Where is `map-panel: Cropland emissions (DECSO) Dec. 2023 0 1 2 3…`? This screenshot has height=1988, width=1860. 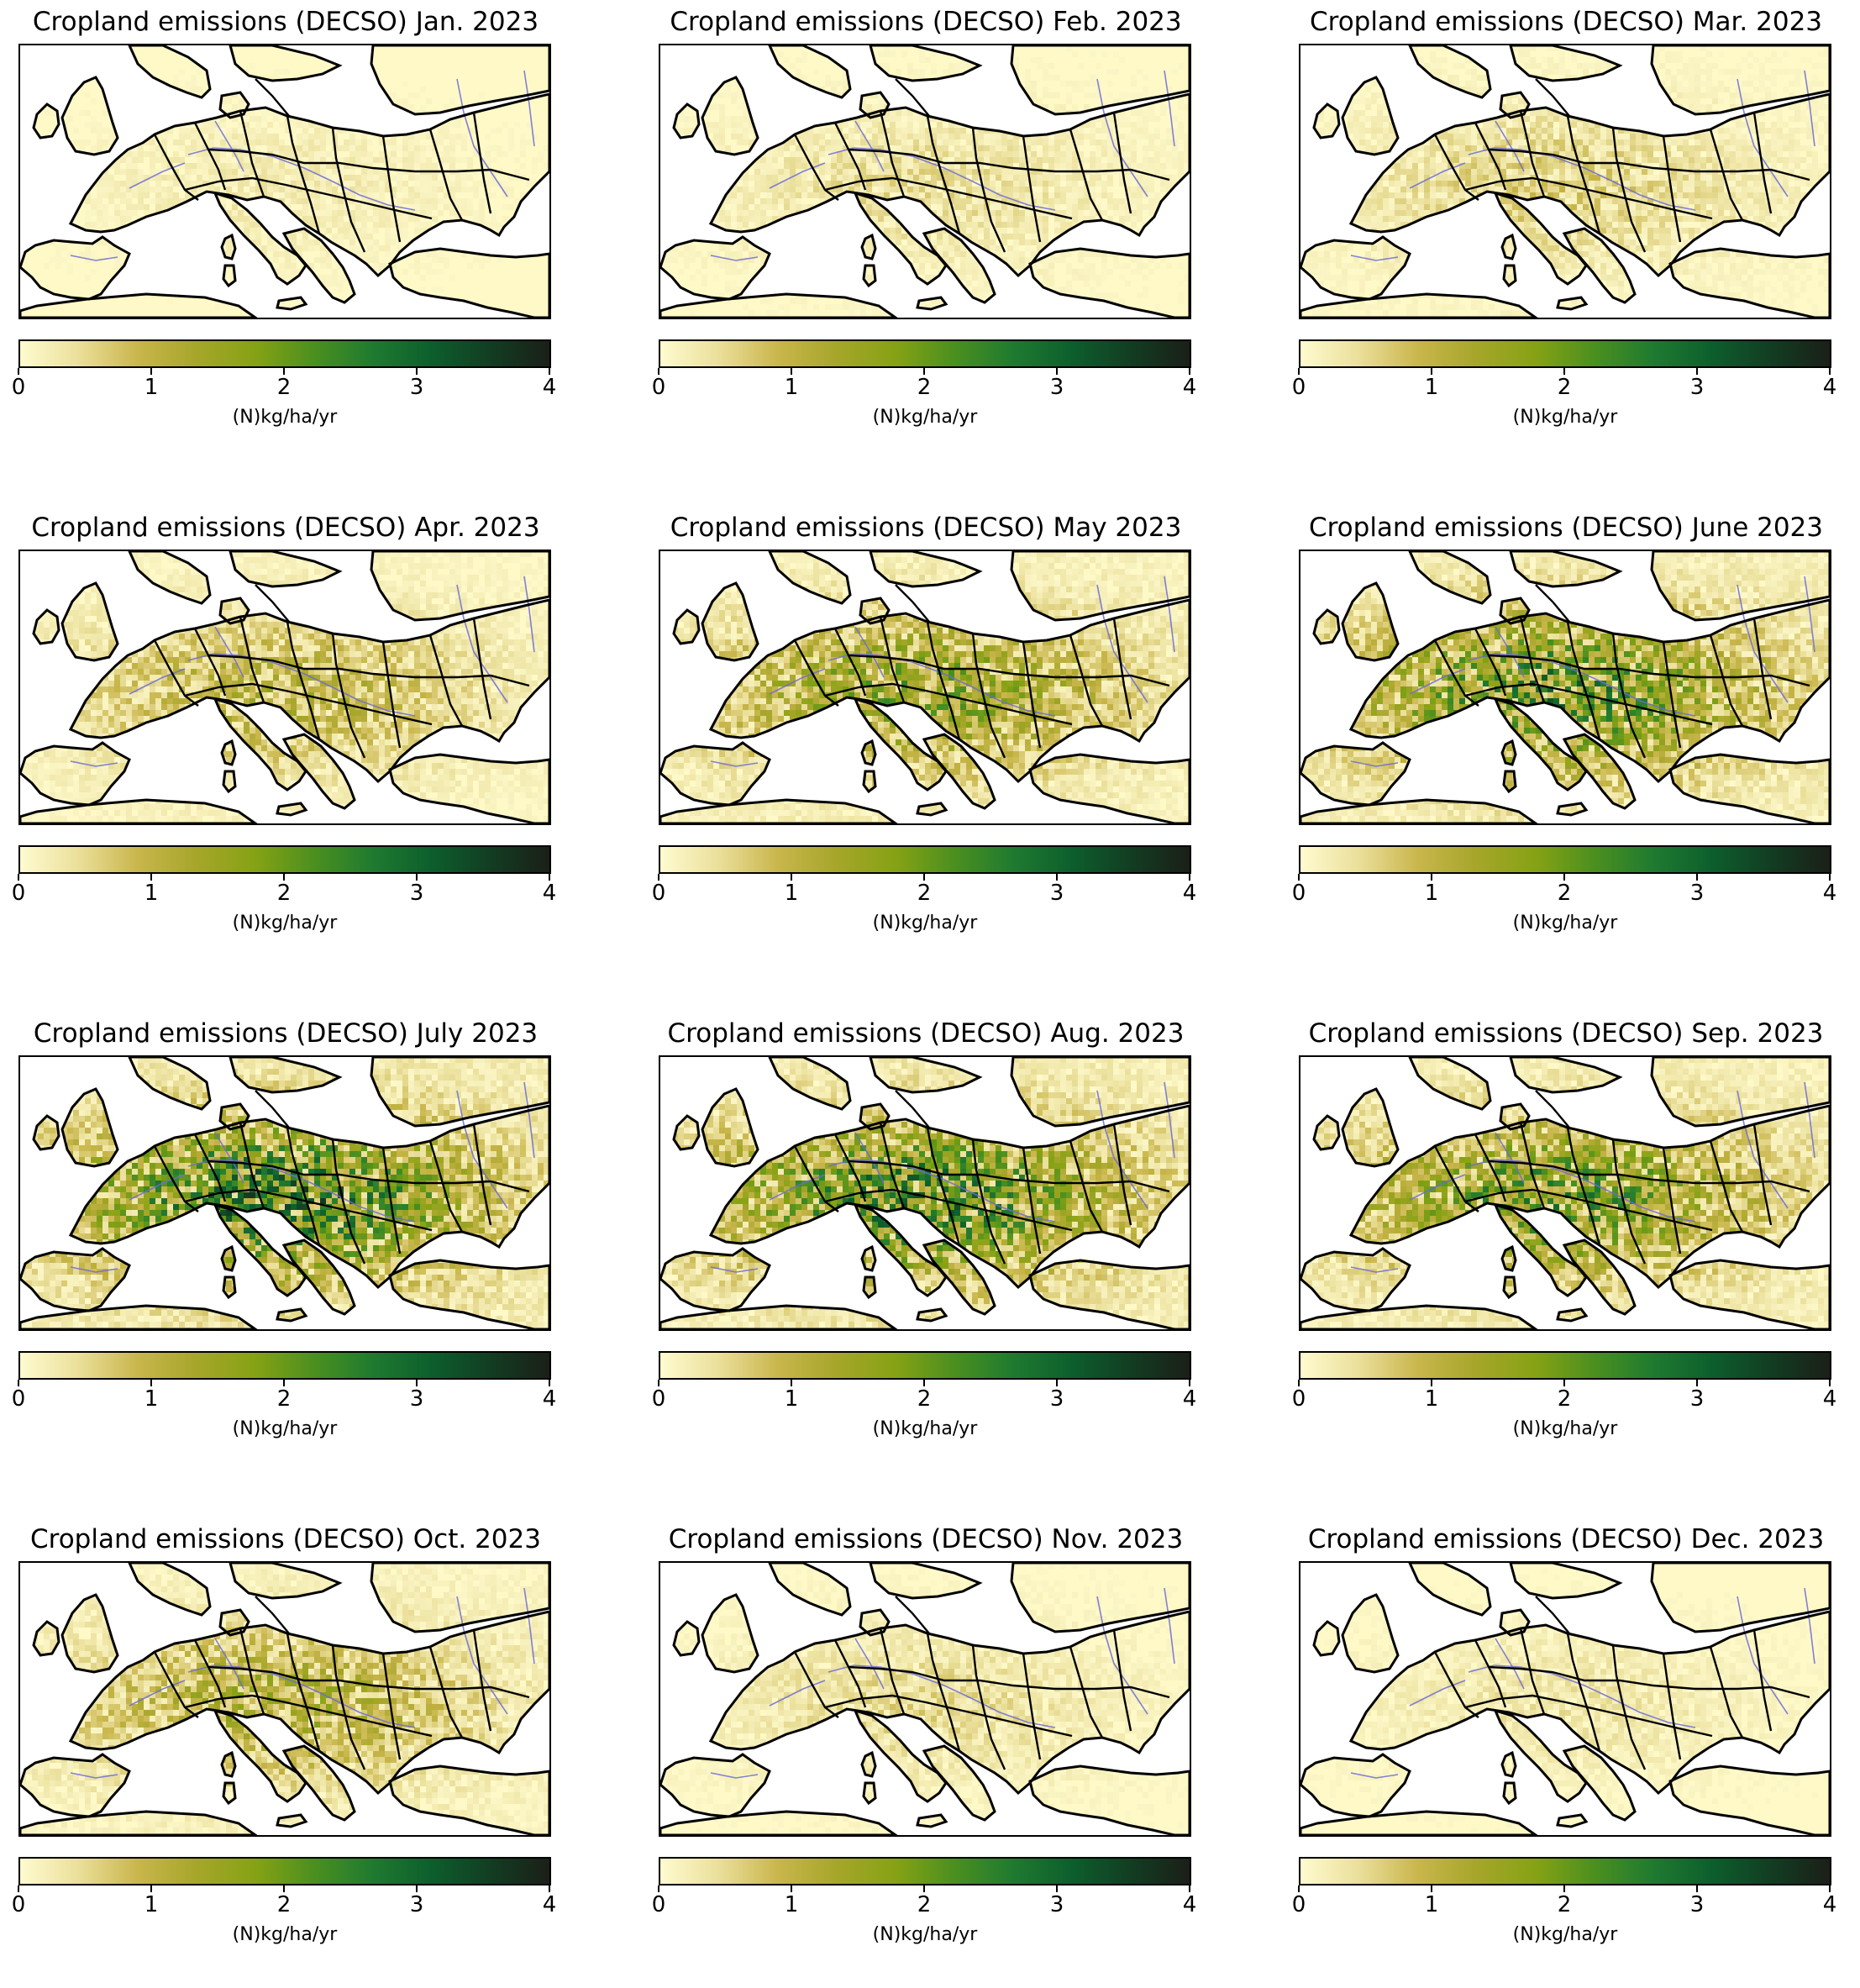
map-panel: Cropland emissions (DECSO) Dec. 2023 0 1 2 3… is located at coordinates (1570, 1752).